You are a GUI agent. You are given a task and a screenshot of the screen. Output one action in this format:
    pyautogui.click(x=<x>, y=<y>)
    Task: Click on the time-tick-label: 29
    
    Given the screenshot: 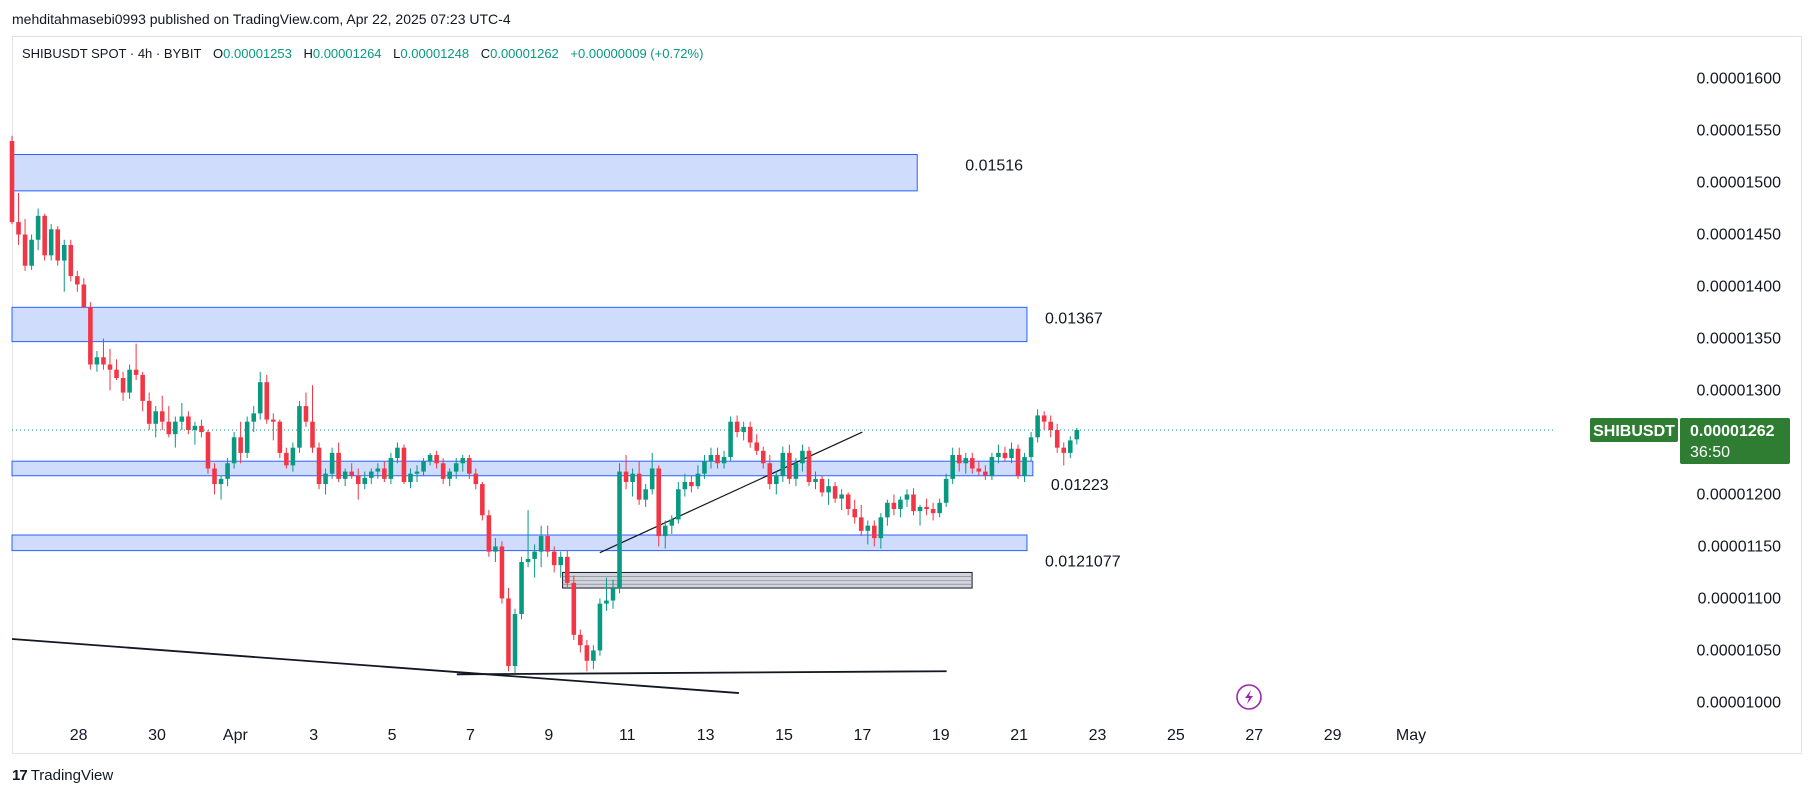 What is the action you would take?
    pyautogui.click(x=1333, y=735)
    